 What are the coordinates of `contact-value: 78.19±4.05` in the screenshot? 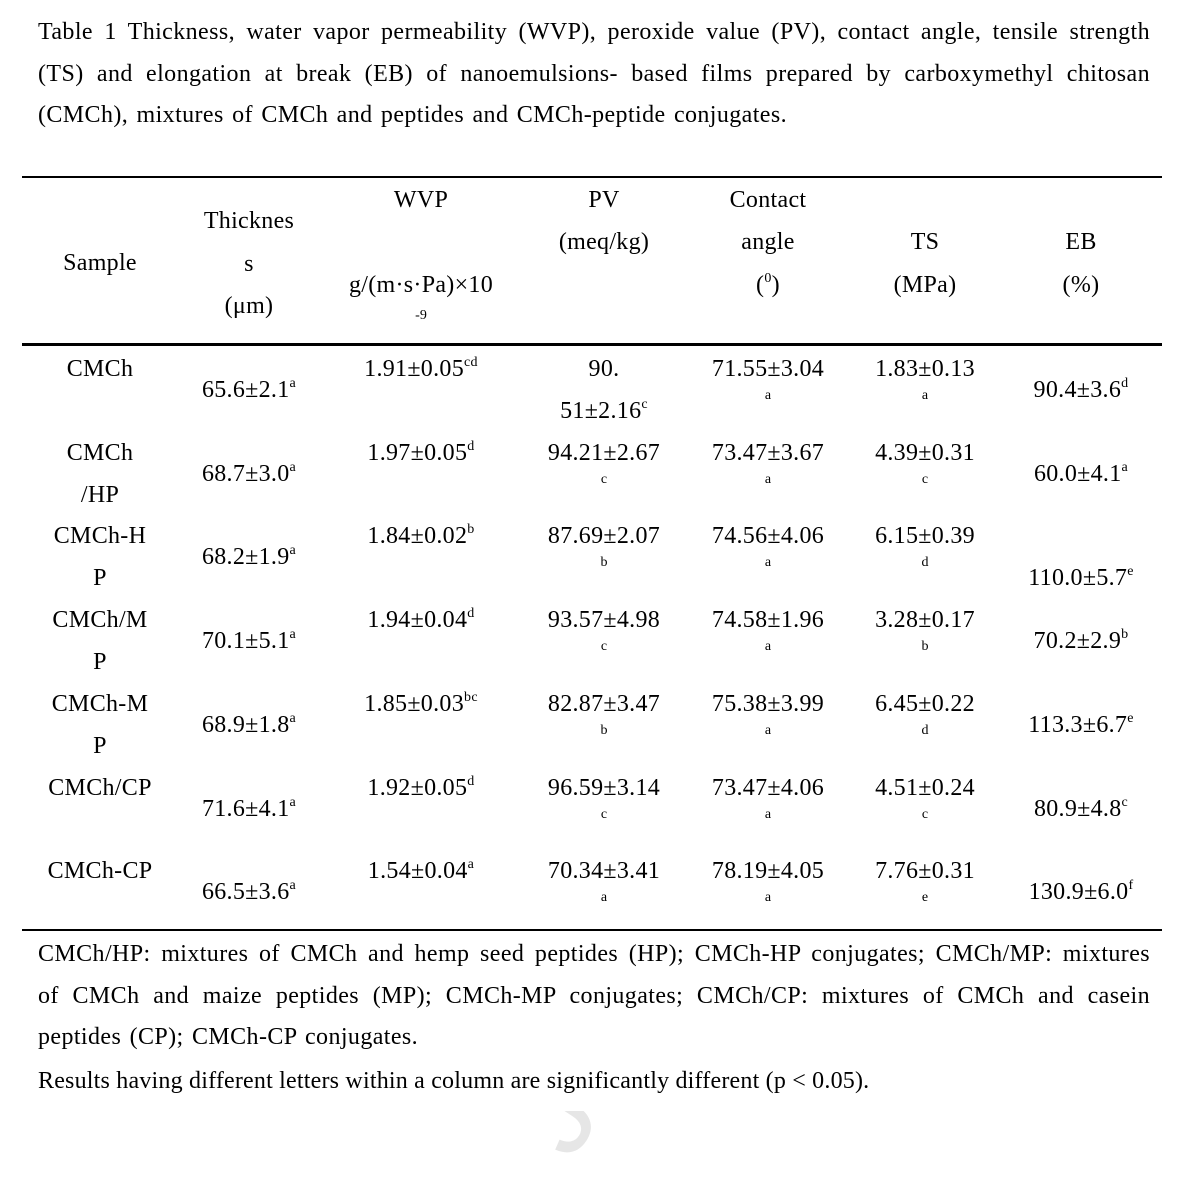 It's located at (768, 871).